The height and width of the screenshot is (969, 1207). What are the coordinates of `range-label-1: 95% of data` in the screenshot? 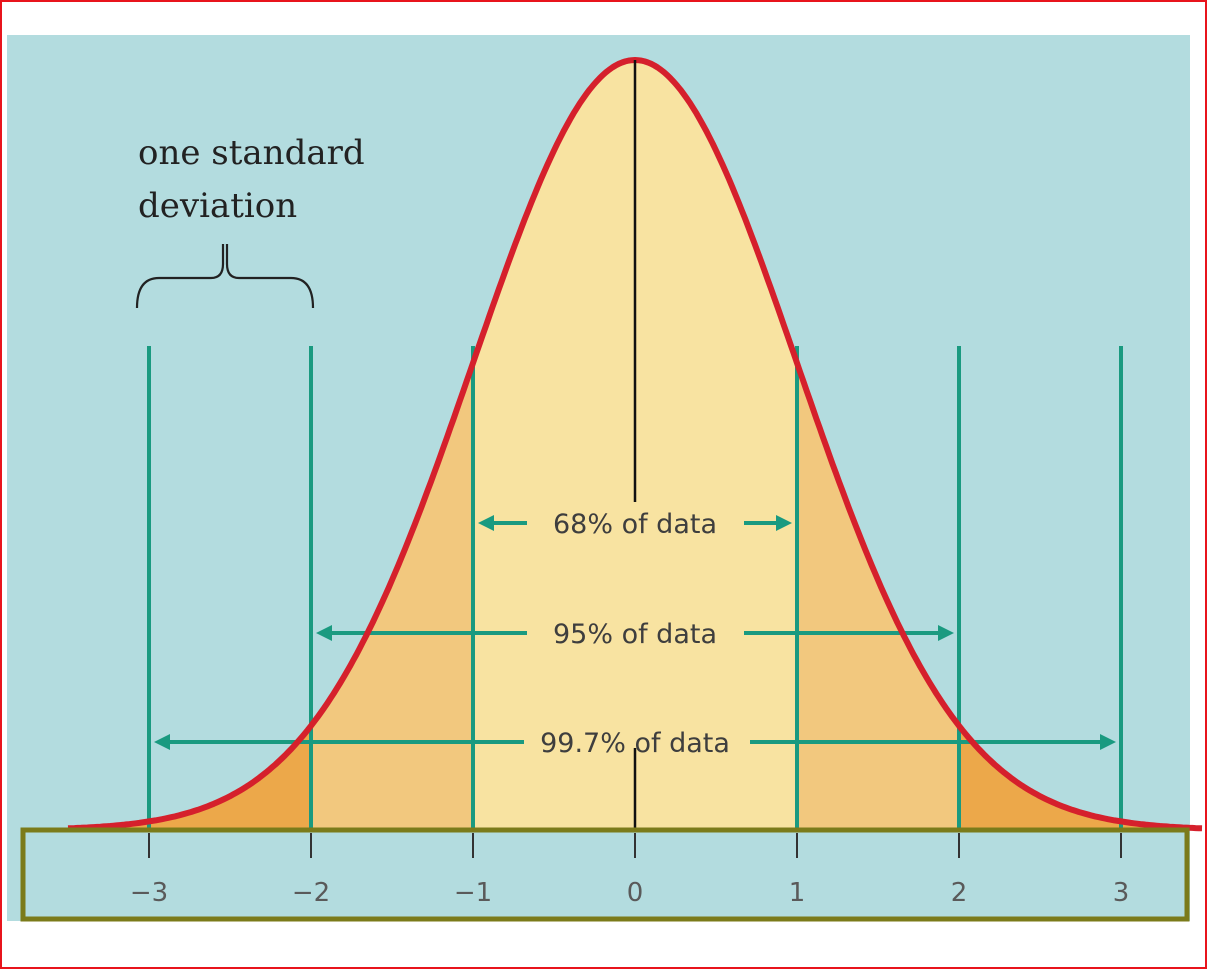 It's located at (635, 634).